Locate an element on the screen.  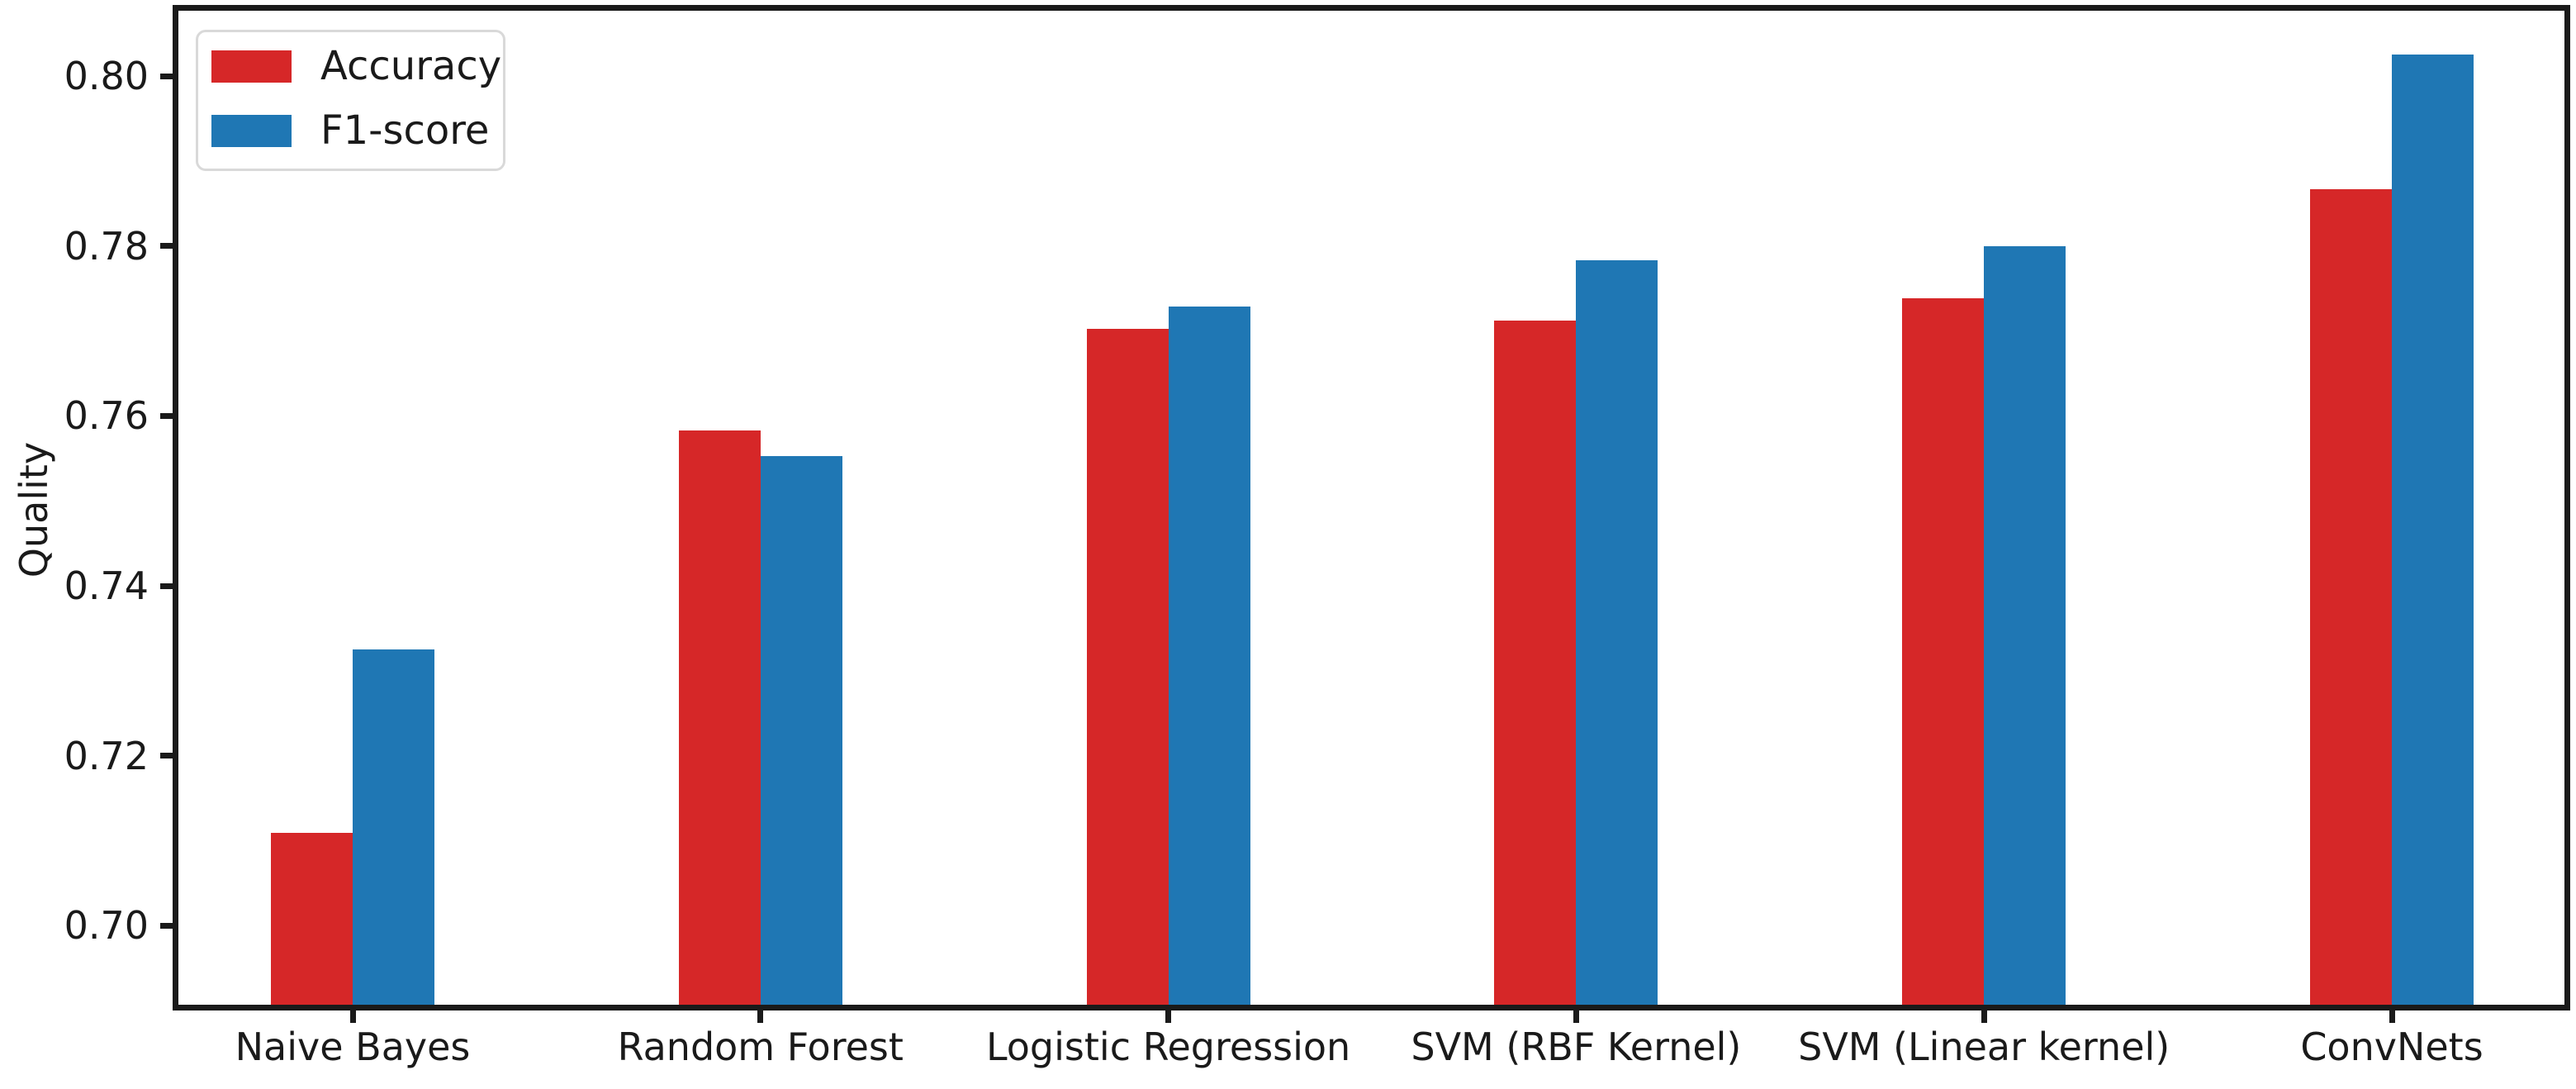
y-tick-label: 0.76 is located at coordinates (107, 416).